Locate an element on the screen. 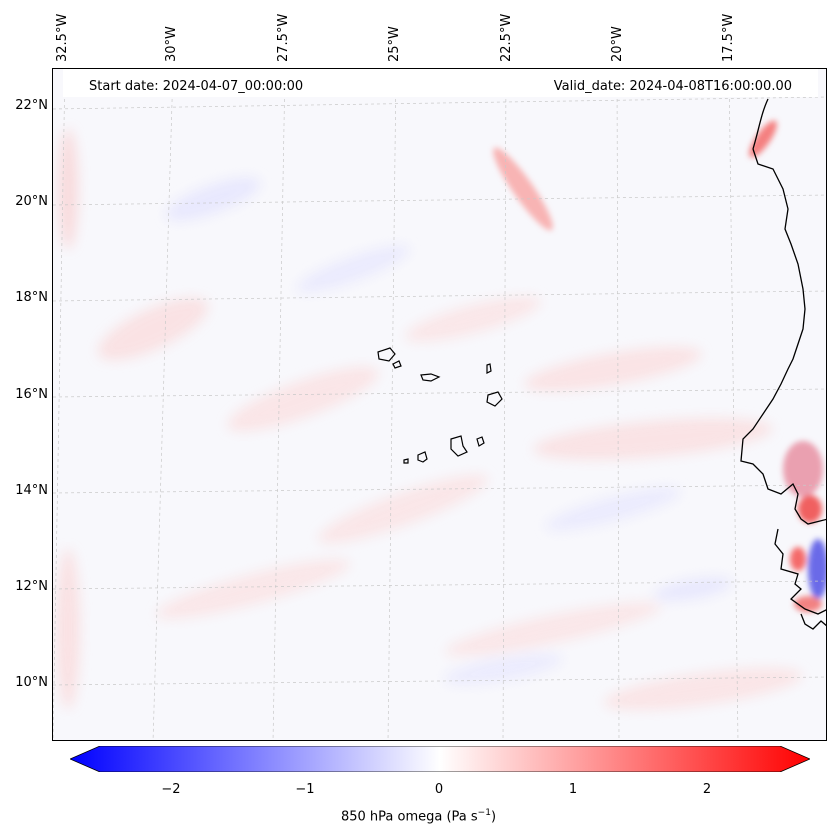  colorbar-tick: −1 is located at coordinates (305, 789).